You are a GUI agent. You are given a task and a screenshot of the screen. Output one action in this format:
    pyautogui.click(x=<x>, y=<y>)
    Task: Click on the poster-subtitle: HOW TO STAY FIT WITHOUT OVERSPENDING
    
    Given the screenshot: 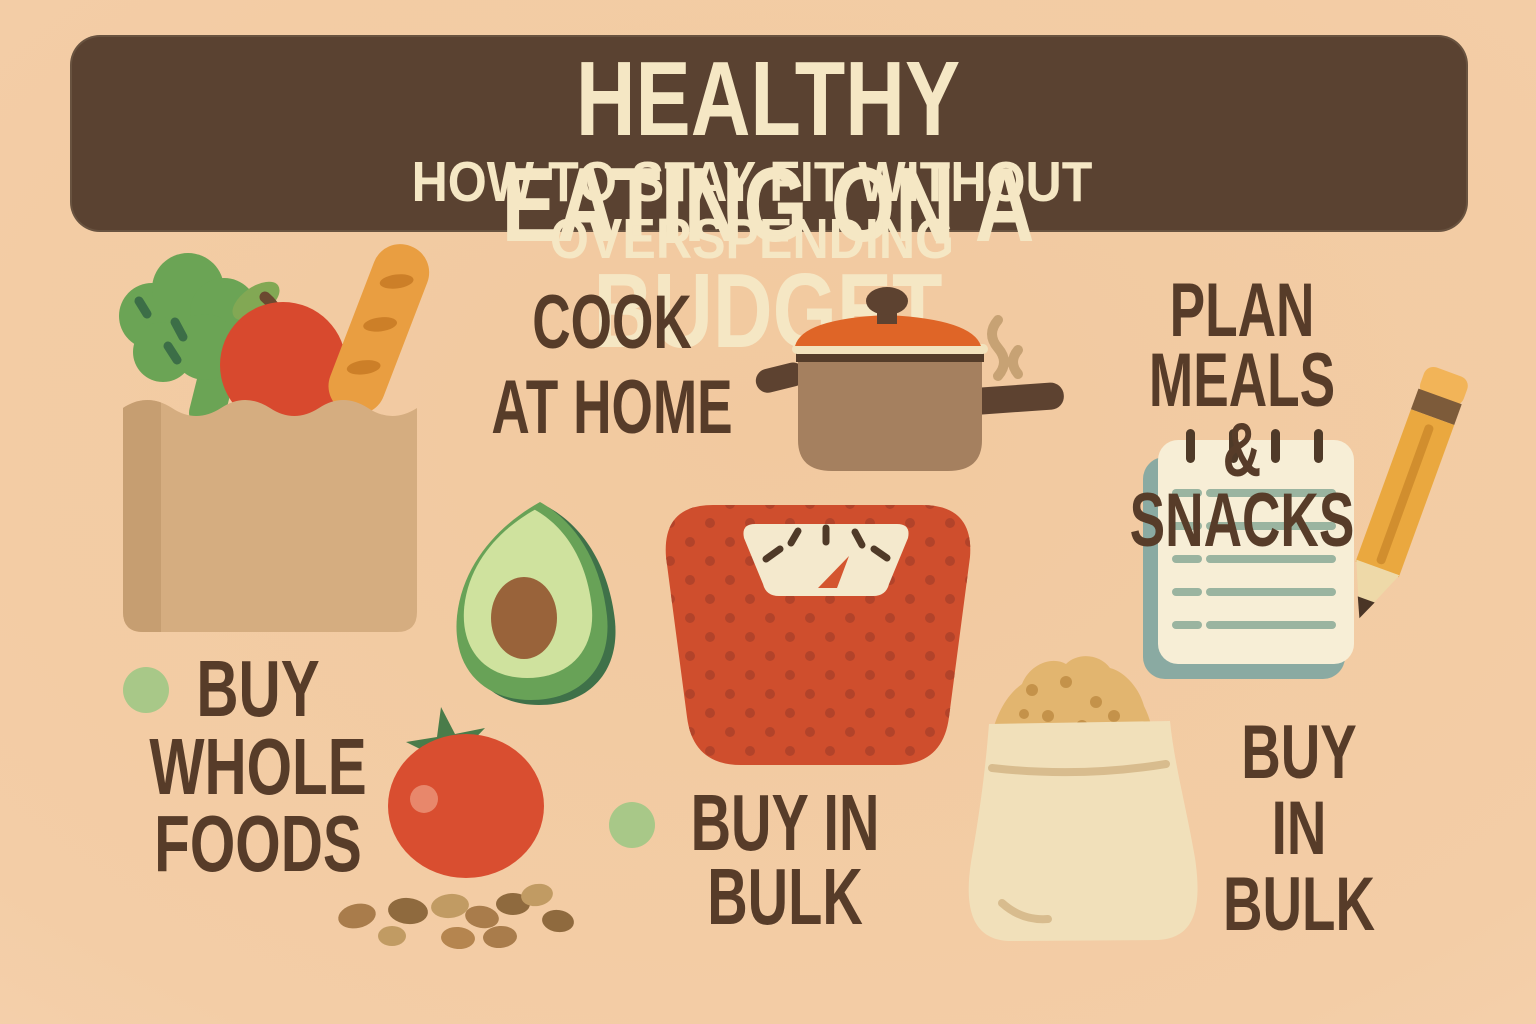 What is the action you would take?
    pyautogui.click(x=752, y=210)
    